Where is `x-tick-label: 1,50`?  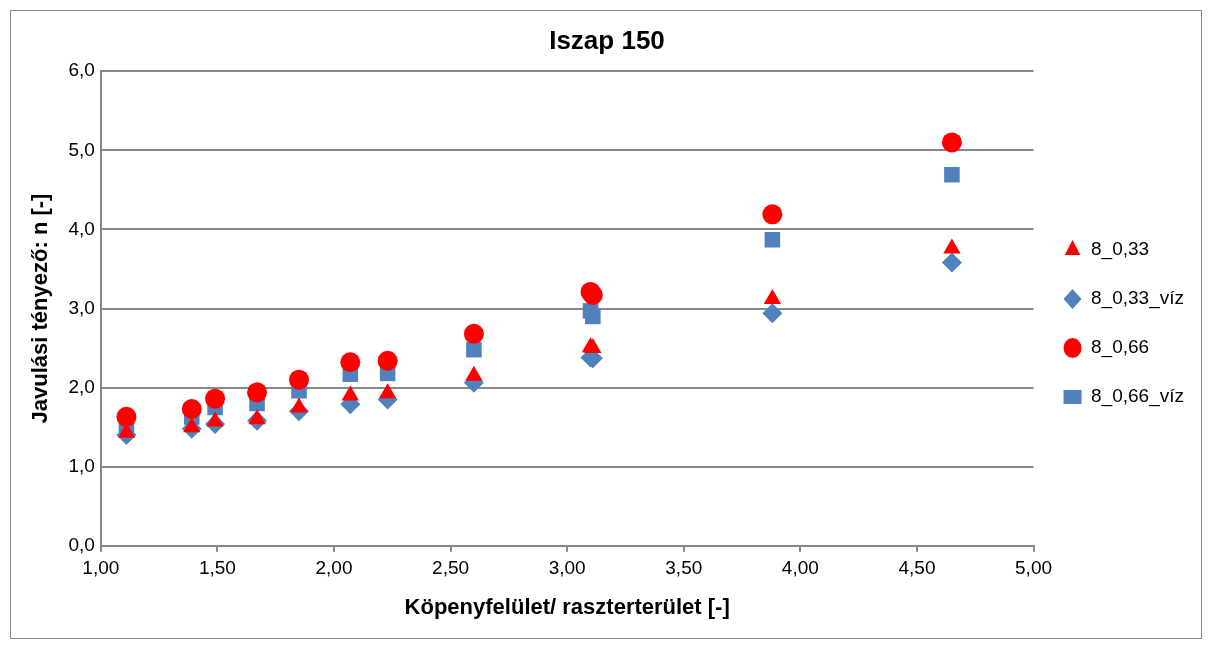
x-tick-label: 1,50 is located at coordinates (217, 568).